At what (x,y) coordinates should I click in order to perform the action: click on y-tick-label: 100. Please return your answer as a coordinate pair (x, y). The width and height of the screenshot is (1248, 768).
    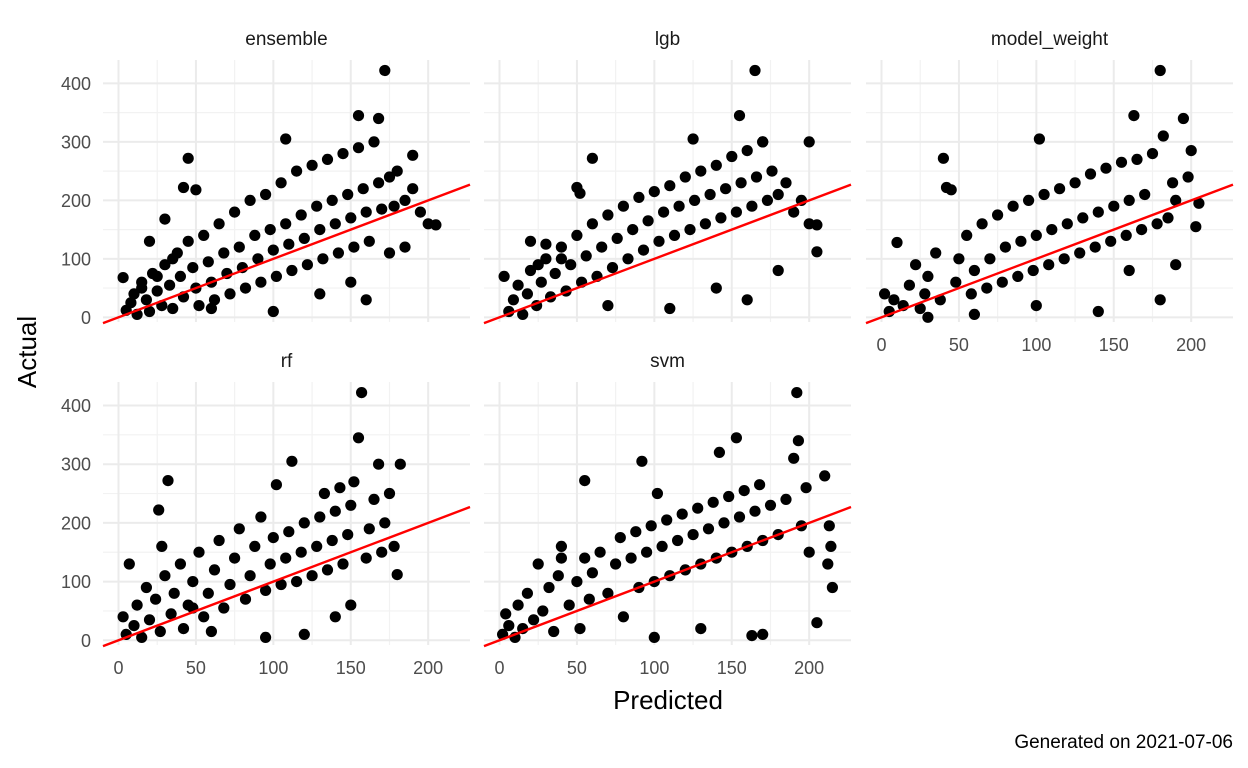
    Looking at the image, I should click on (76, 259).